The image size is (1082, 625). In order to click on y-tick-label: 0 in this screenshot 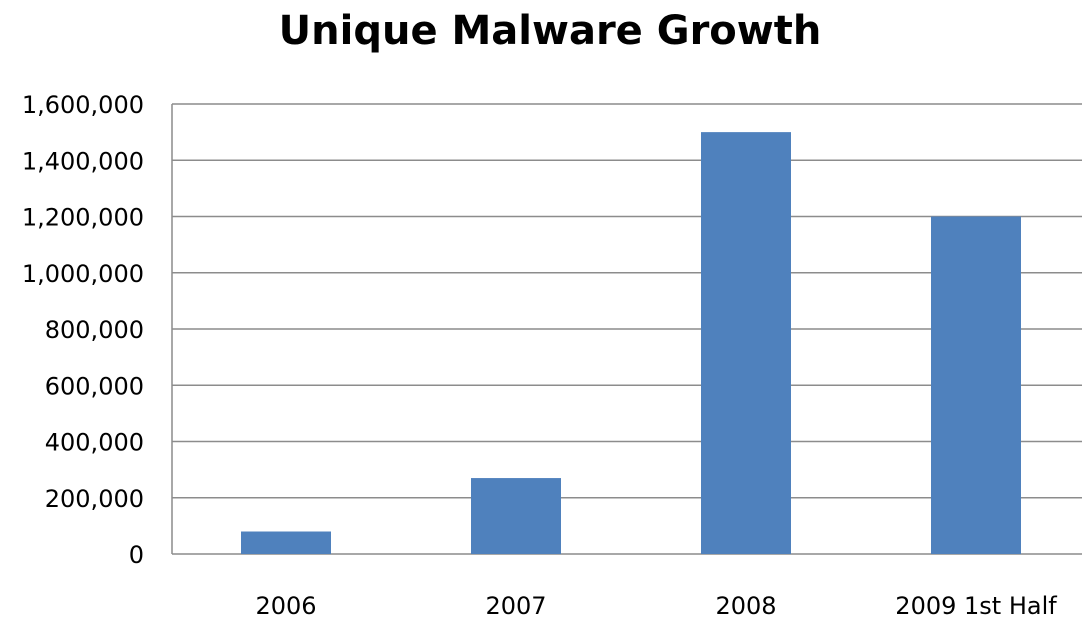, I will do `click(136, 555)`.